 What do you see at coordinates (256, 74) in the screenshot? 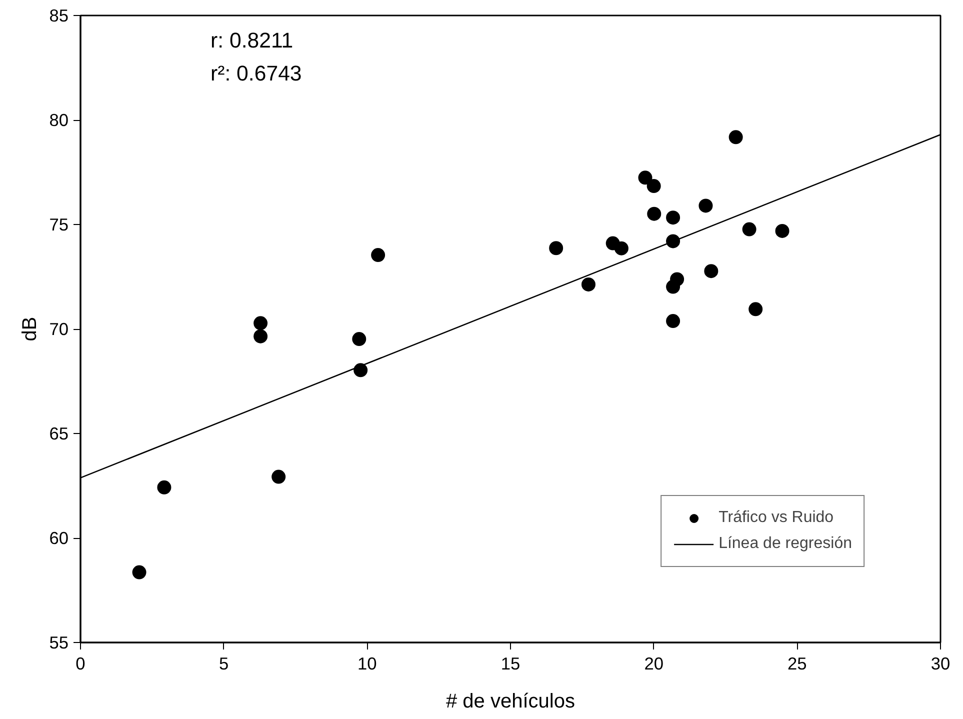
I see `annotation: r²: 0.6743` at bounding box center [256, 74].